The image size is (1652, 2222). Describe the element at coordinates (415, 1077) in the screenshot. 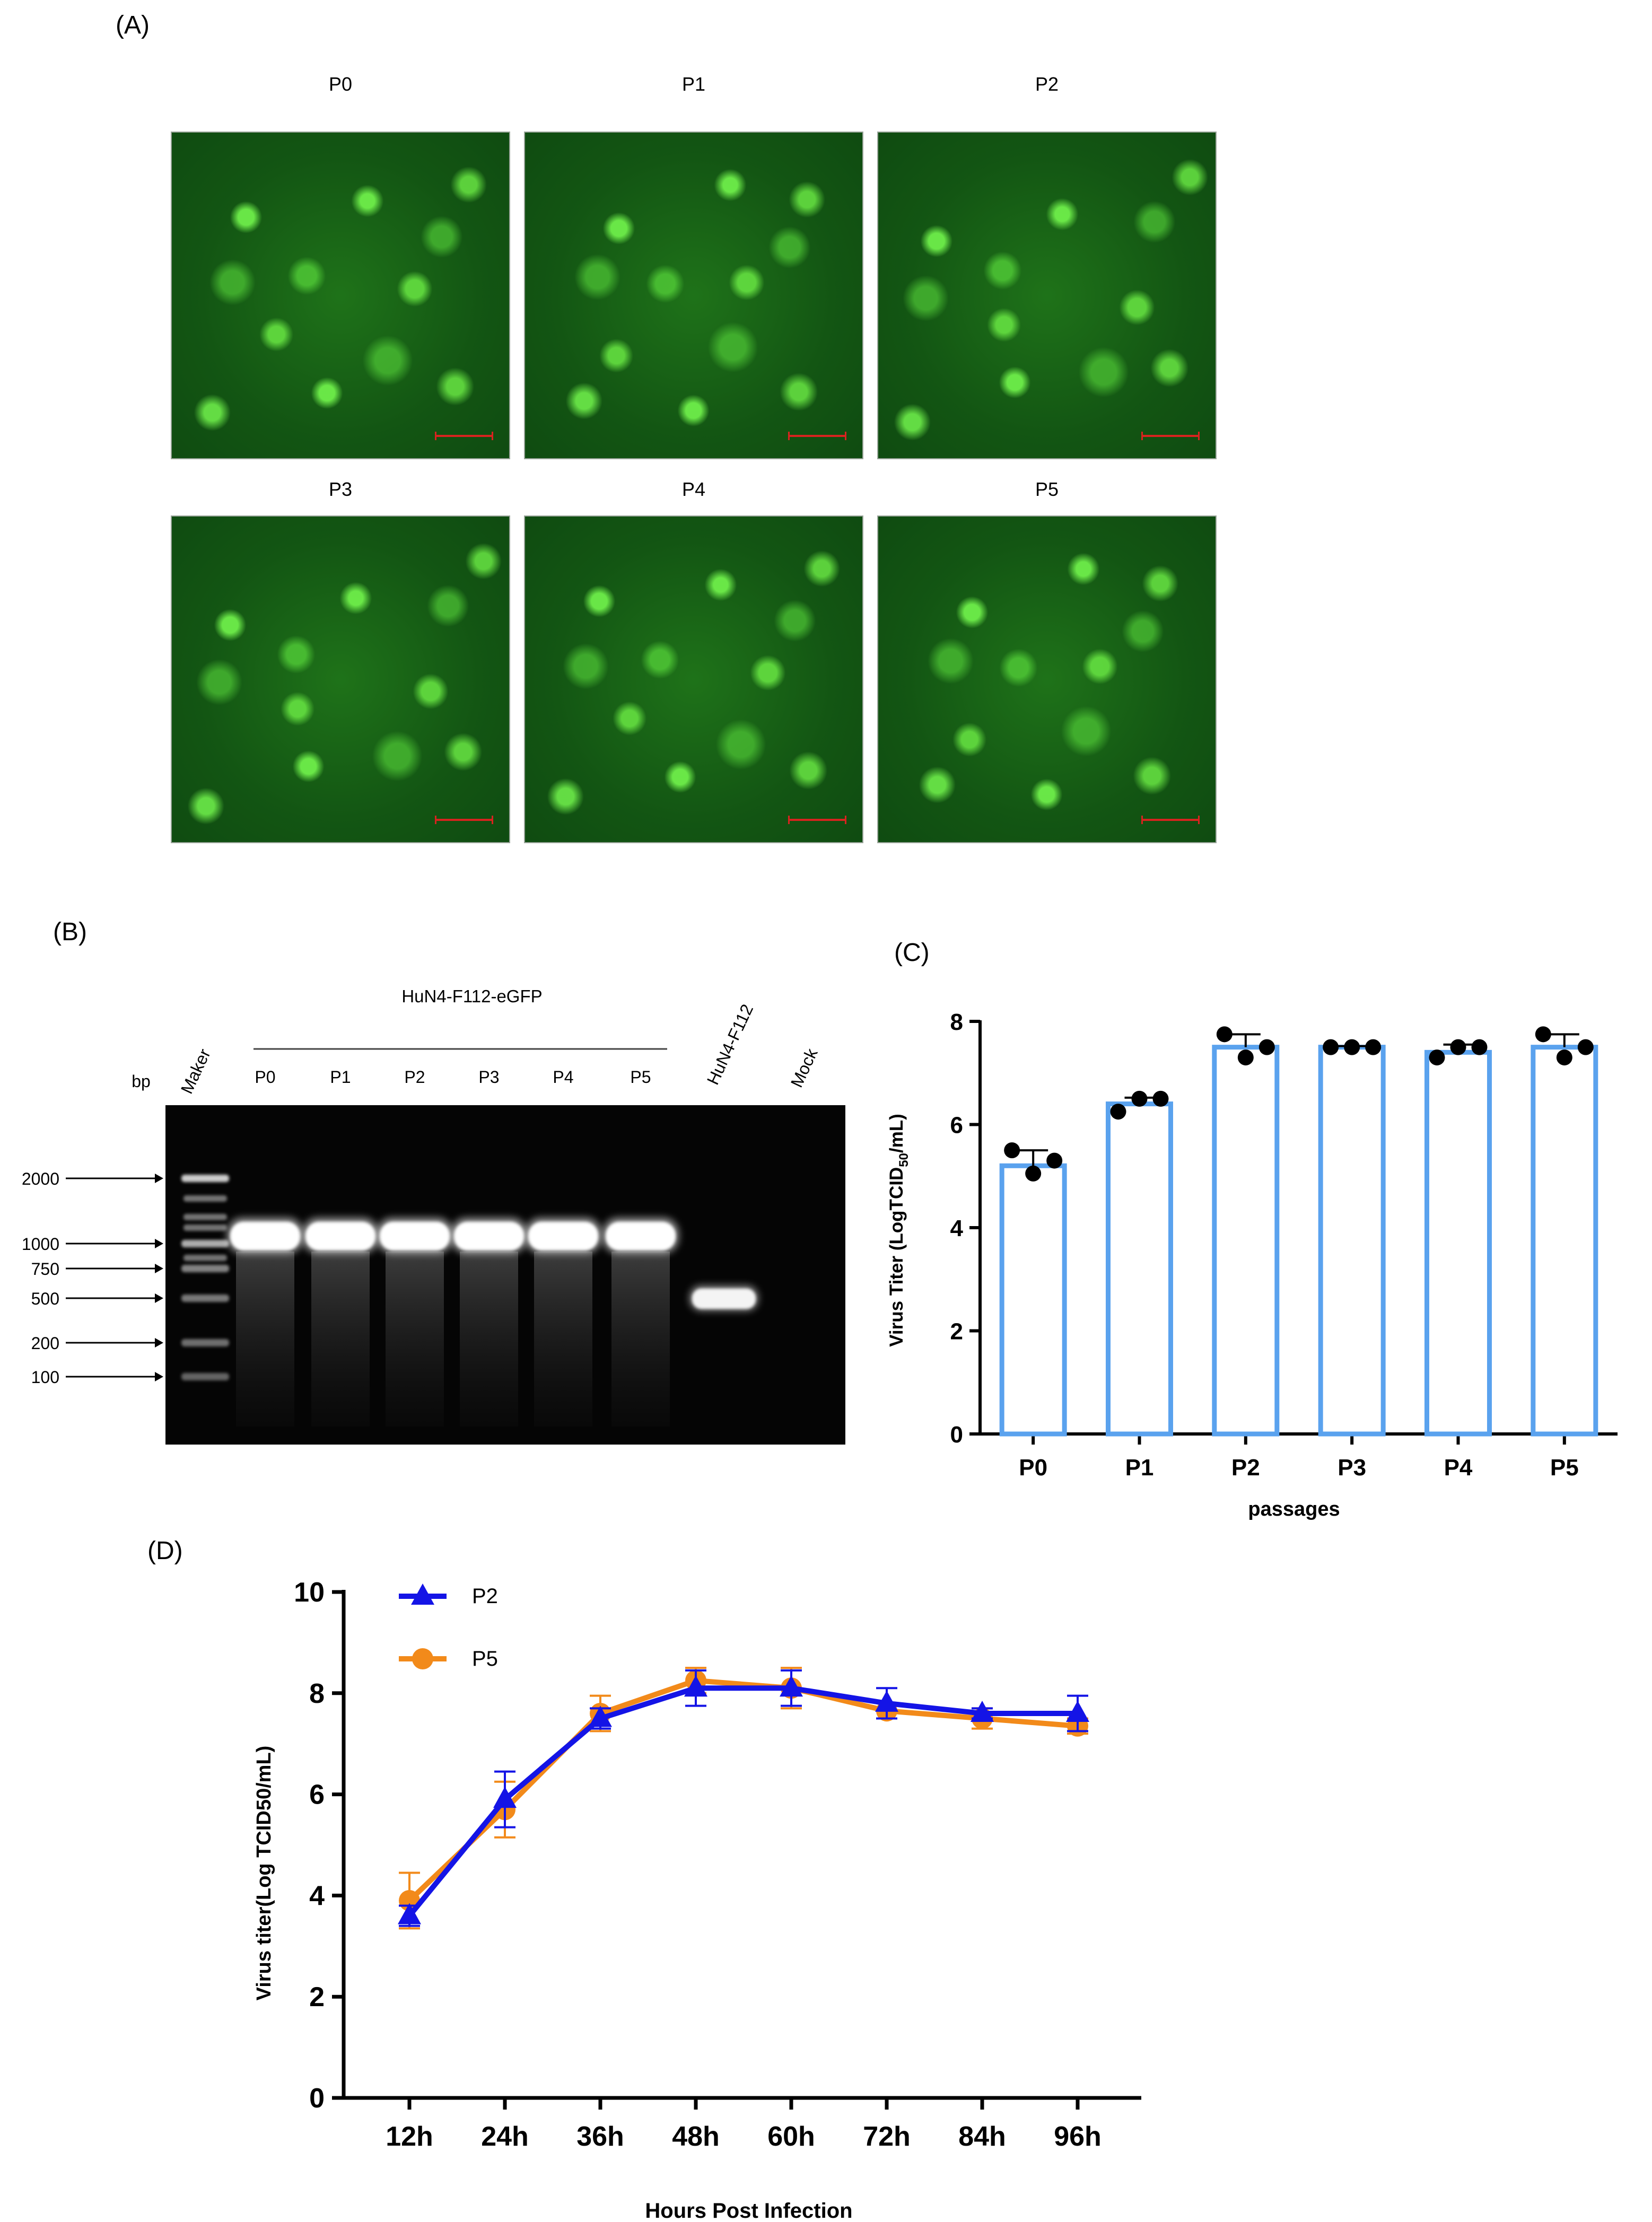

I see `gel-lane-label-p2: P2` at that location.